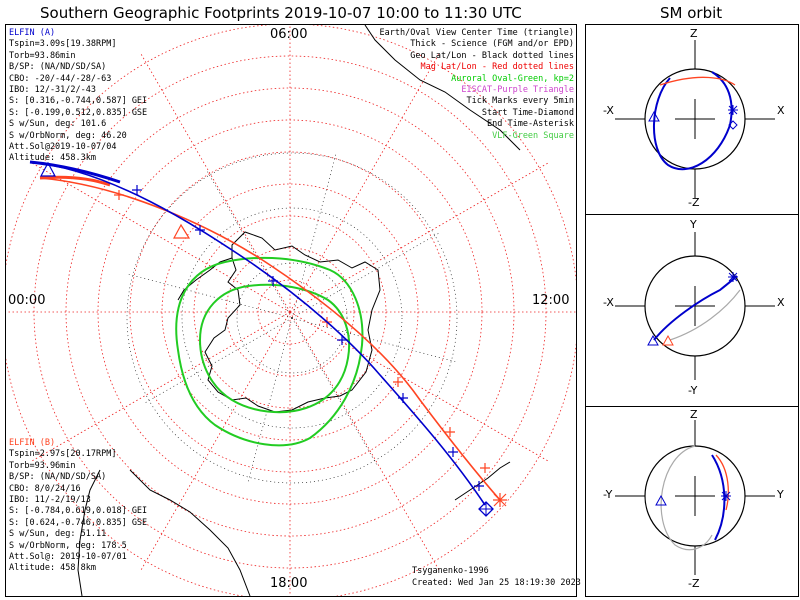 The height and width of the screenshot is (600, 800). I want to click on panel1-axis-right: X, so click(781, 110).